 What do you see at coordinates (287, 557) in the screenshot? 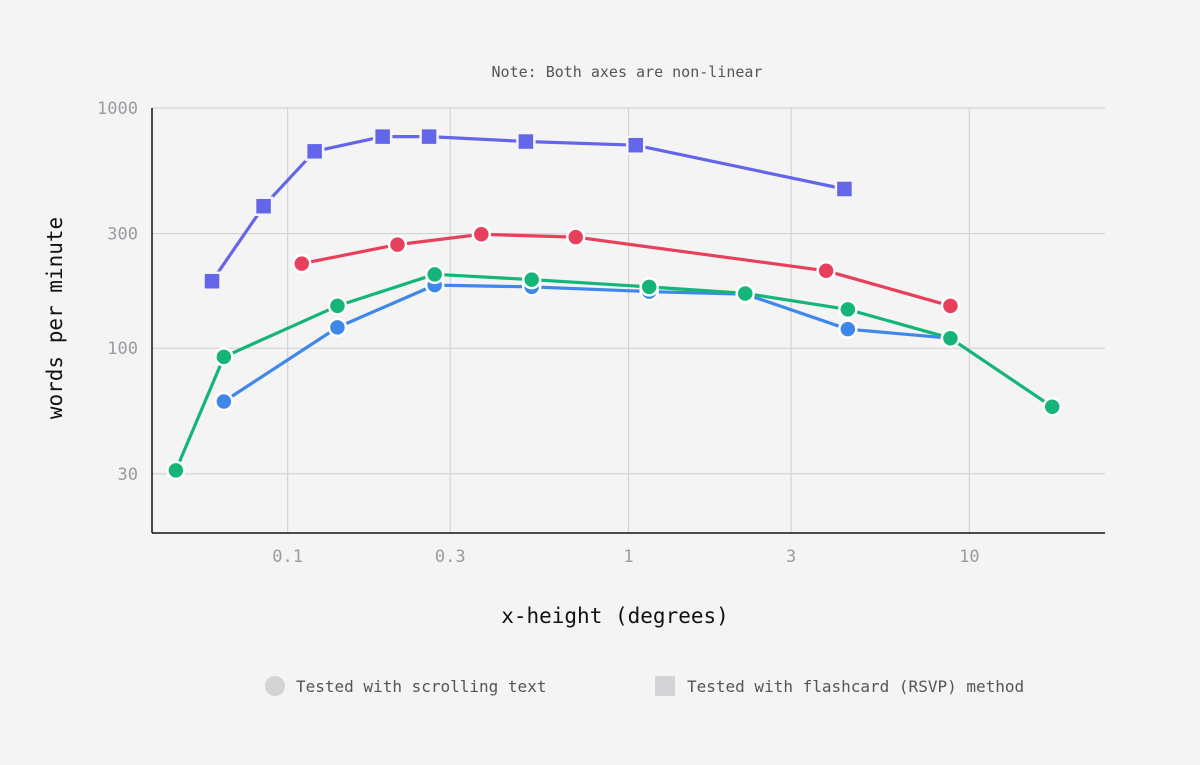
I see `x-tick-label: 0.1` at bounding box center [287, 557].